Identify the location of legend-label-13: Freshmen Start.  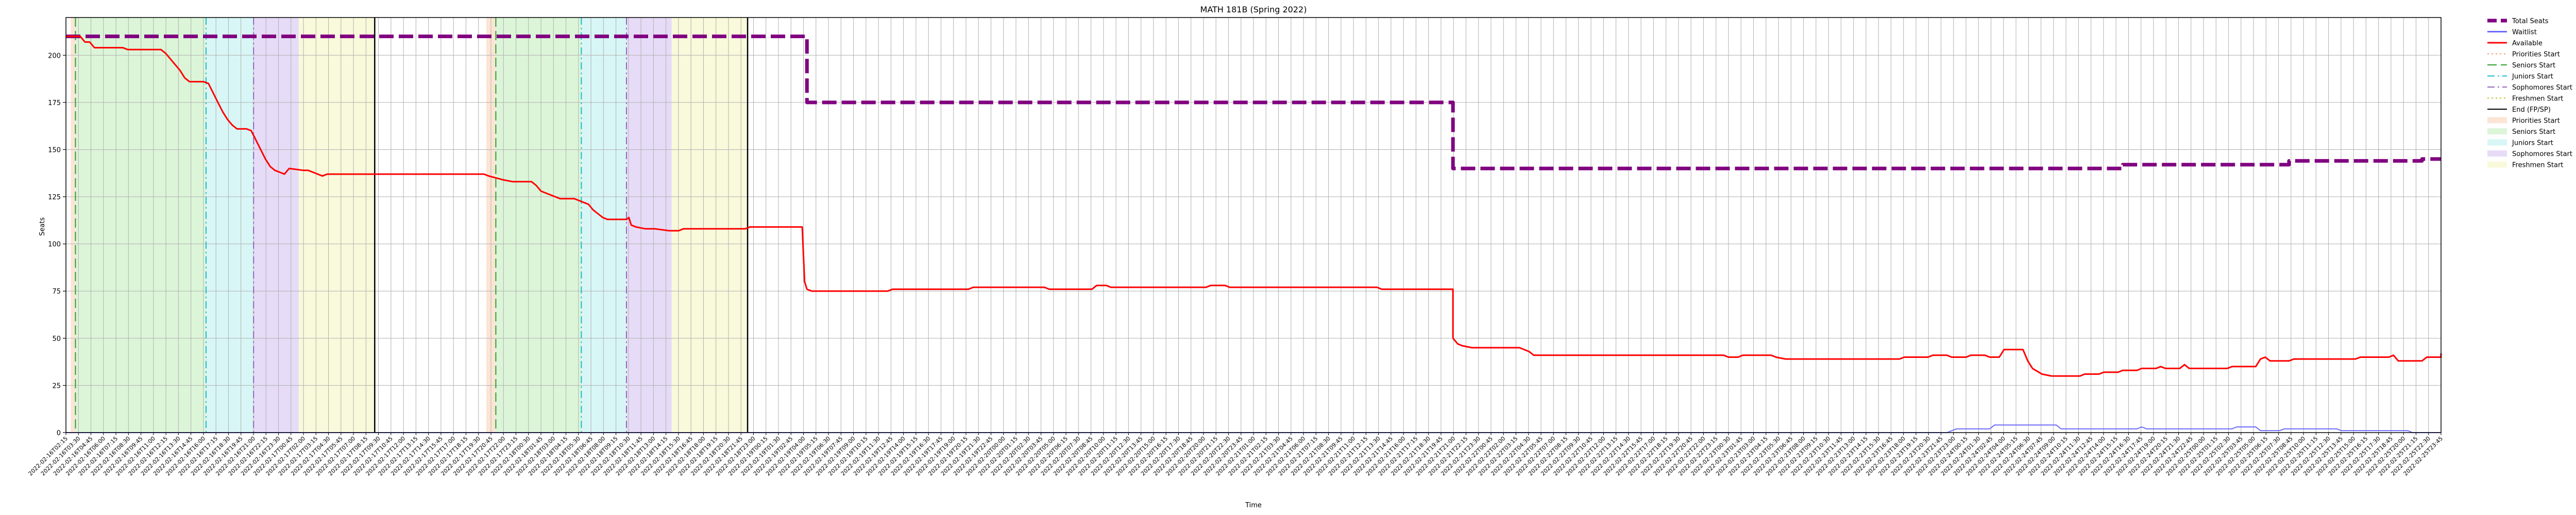
(2537, 165).